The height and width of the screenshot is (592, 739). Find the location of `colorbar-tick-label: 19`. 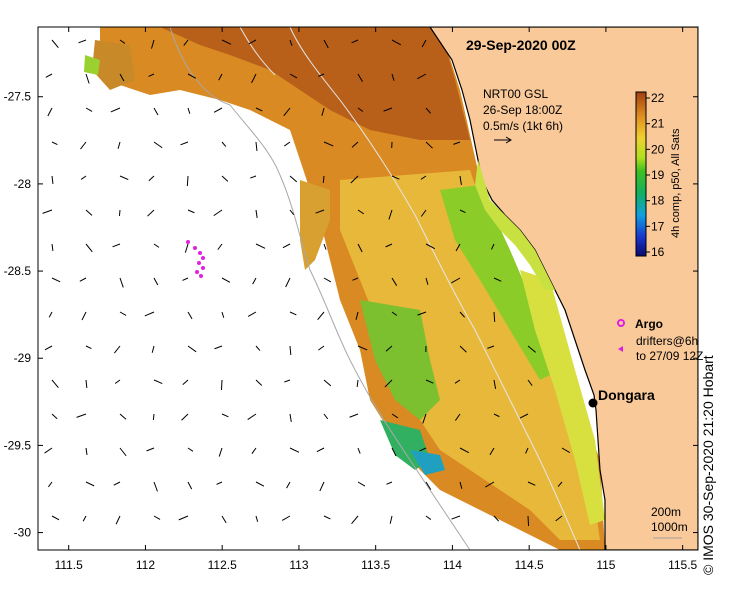

colorbar-tick-label: 19 is located at coordinates (658, 175).